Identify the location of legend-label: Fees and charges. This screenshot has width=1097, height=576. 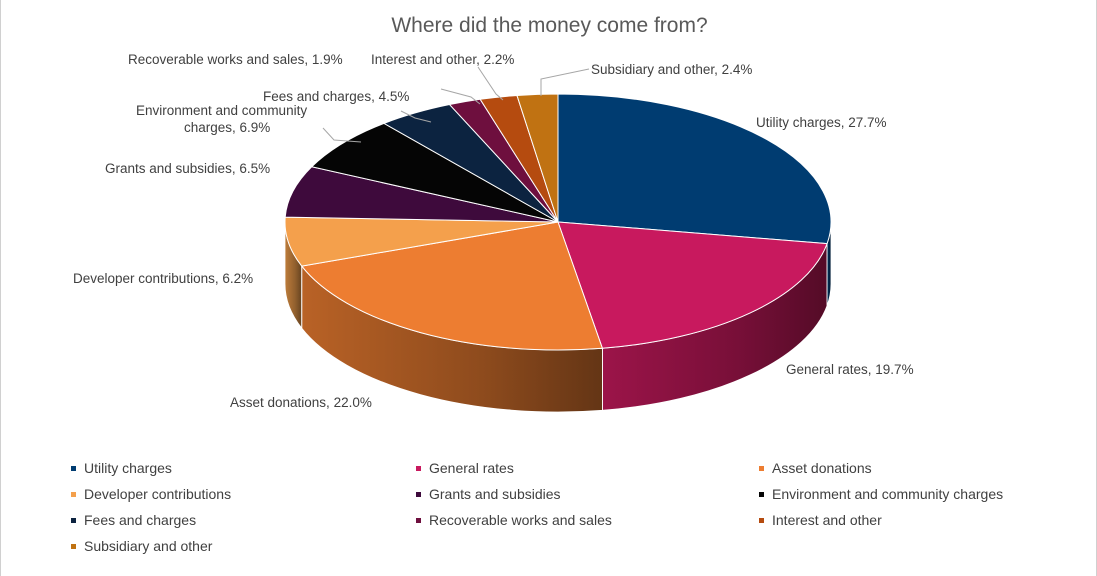
(140, 520).